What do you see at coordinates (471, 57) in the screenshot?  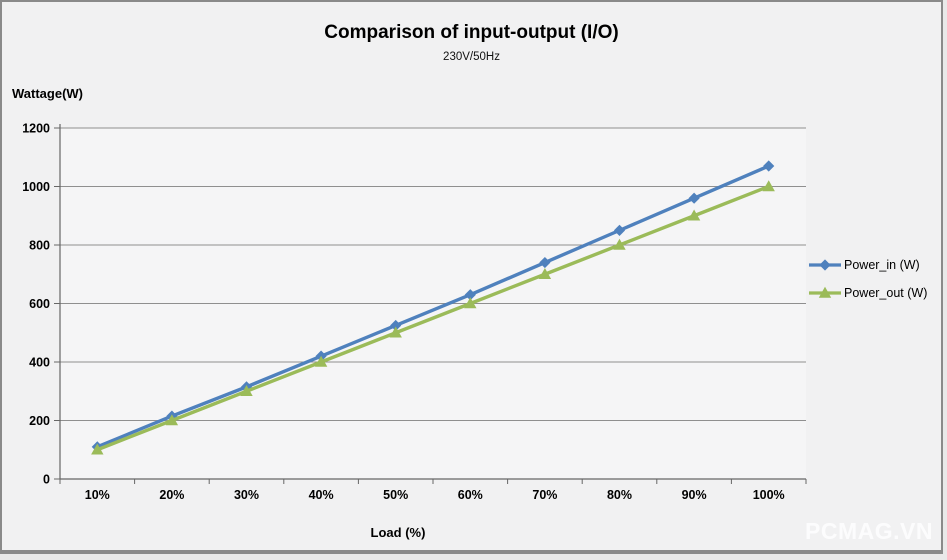 I see `chart-subtitle: 230V/50Hz` at bounding box center [471, 57].